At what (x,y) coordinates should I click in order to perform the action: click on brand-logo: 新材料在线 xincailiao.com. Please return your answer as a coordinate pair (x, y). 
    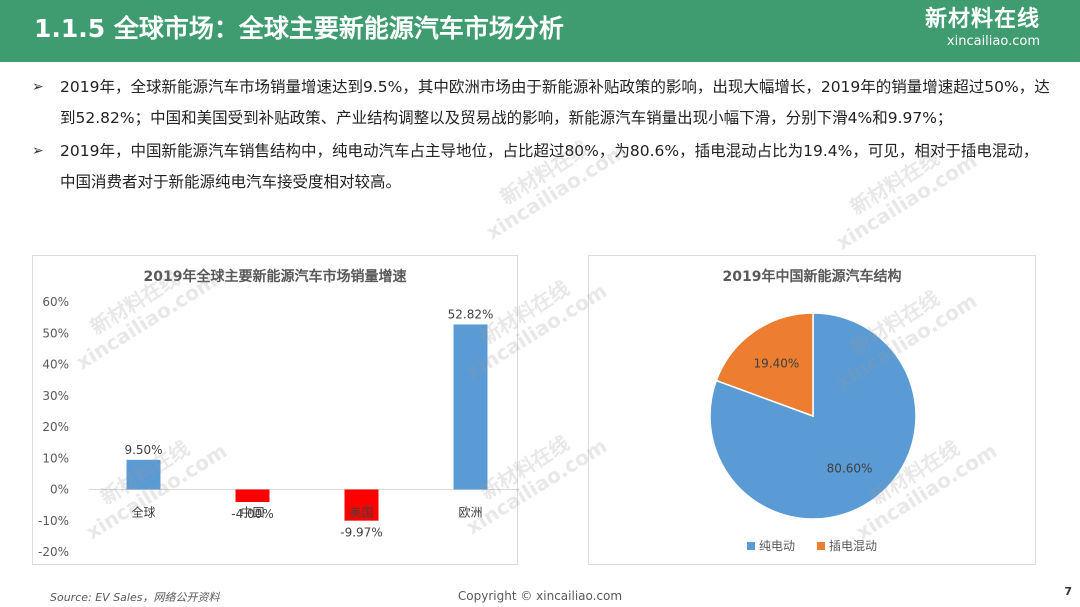
    Looking at the image, I should click on (982, 28).